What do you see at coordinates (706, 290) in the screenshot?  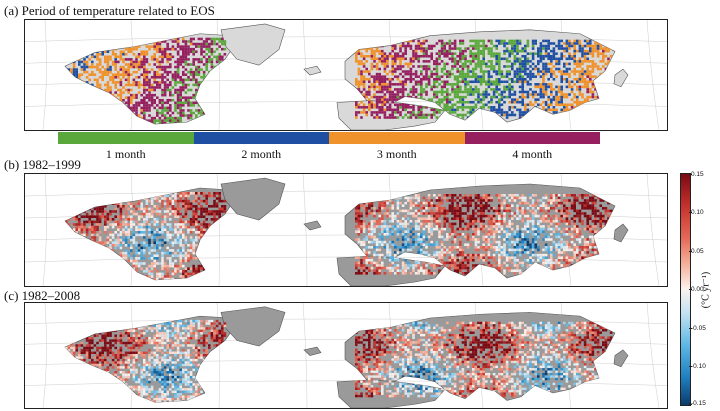 I see `colorbar-unit-label: (°C yr⁻¹)` at bounding box center [706, 290].